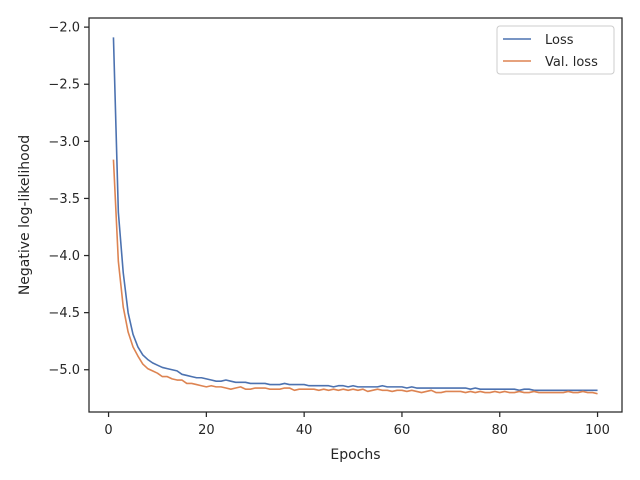 The width and height of the screenshot is (640, 480). I want to click on x-tick-label: 40, so click(304, 430).